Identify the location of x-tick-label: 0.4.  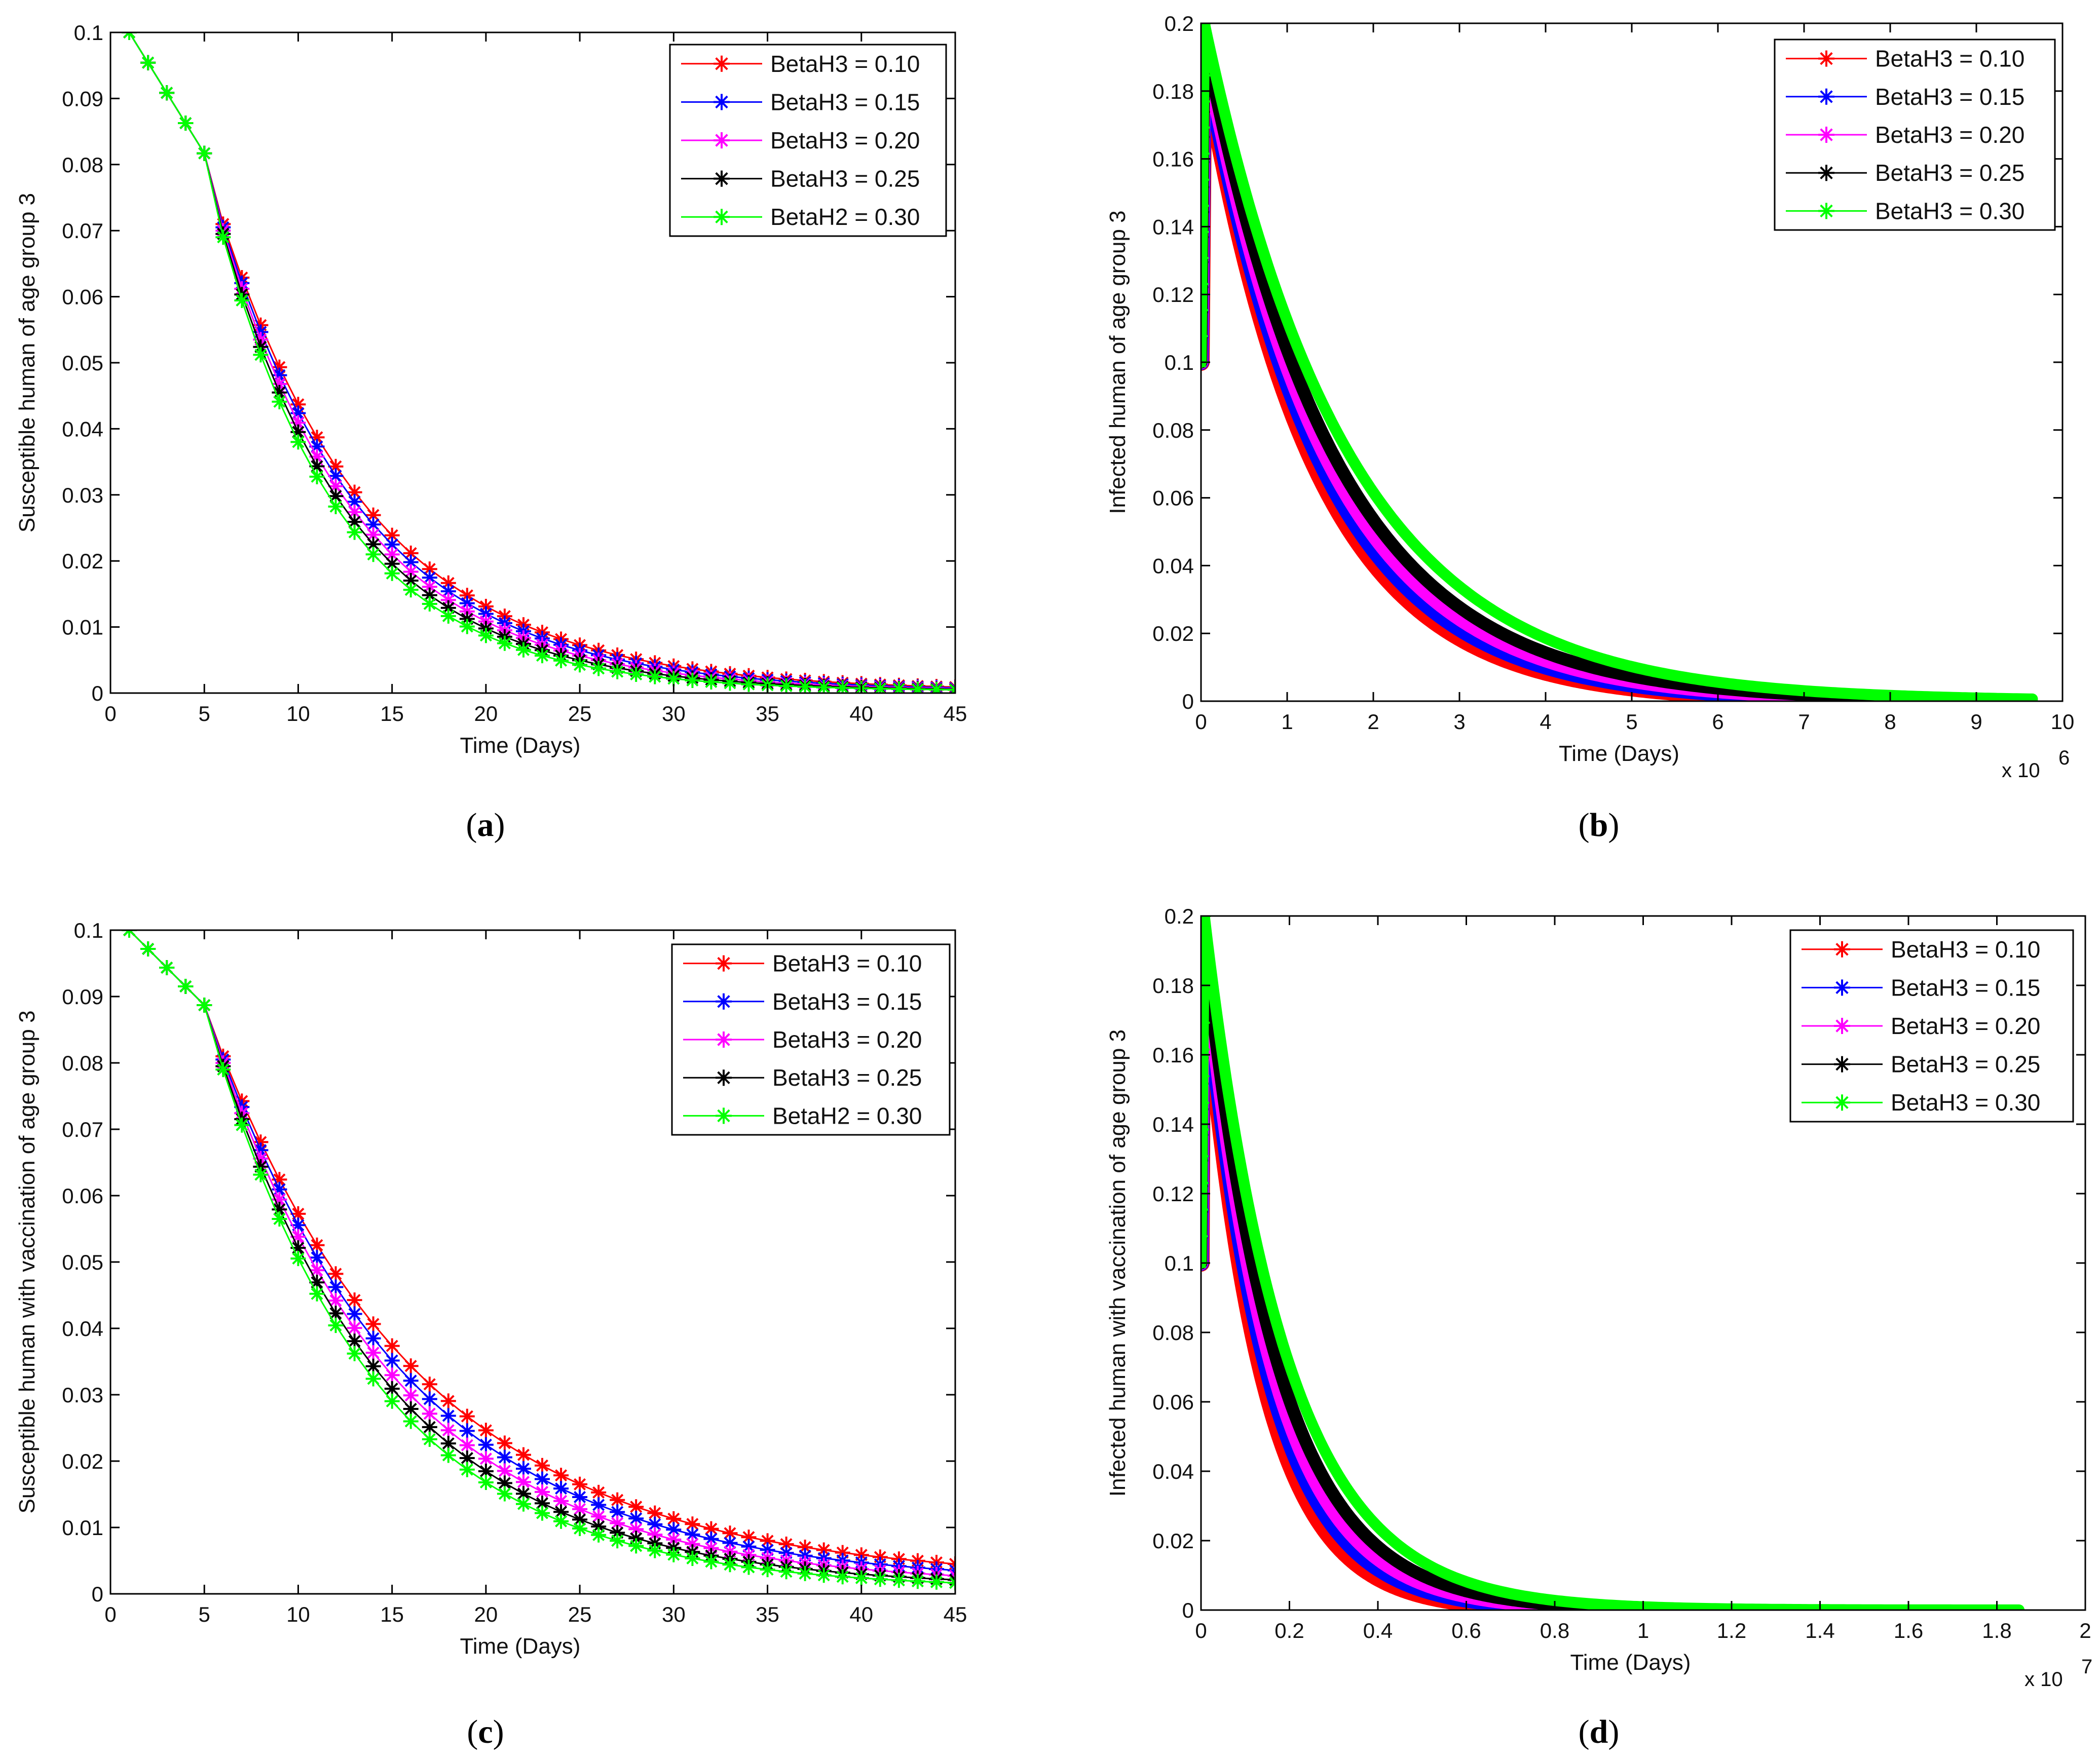
(1378, 1630).